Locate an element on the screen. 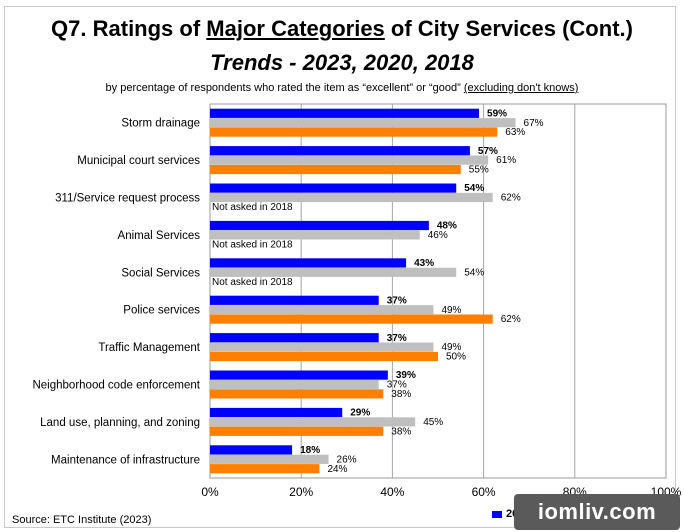 The height and width of the screenshot is (532, 684). data-label: 26% is located at coordinates (347, 459).